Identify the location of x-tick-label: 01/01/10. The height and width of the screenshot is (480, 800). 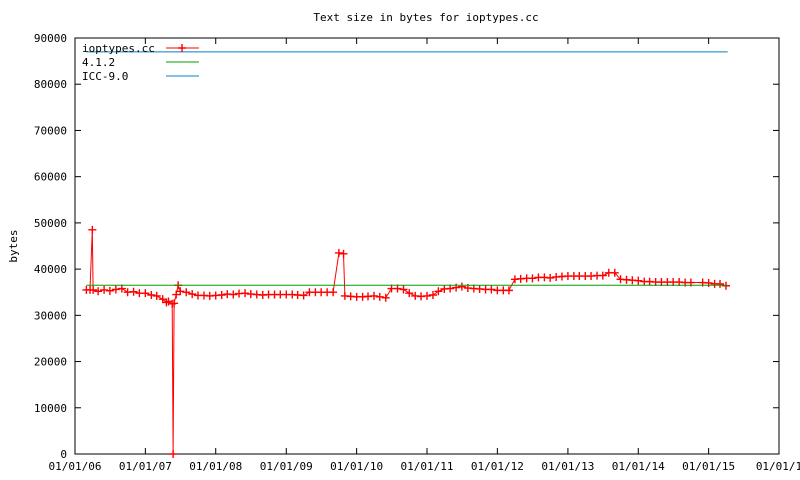
(356, 466).